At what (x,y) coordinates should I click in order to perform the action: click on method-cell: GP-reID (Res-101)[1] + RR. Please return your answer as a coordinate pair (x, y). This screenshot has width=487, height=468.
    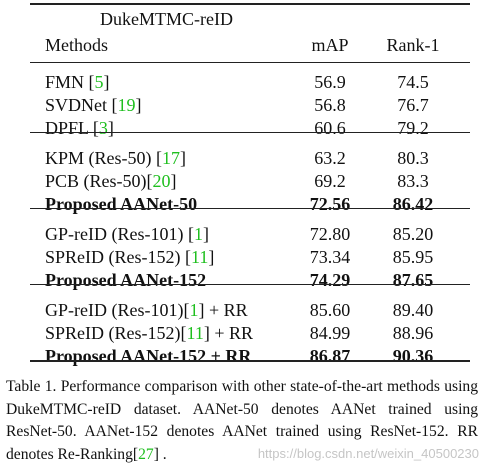
    Looking at the image, I should click on (146, 310).